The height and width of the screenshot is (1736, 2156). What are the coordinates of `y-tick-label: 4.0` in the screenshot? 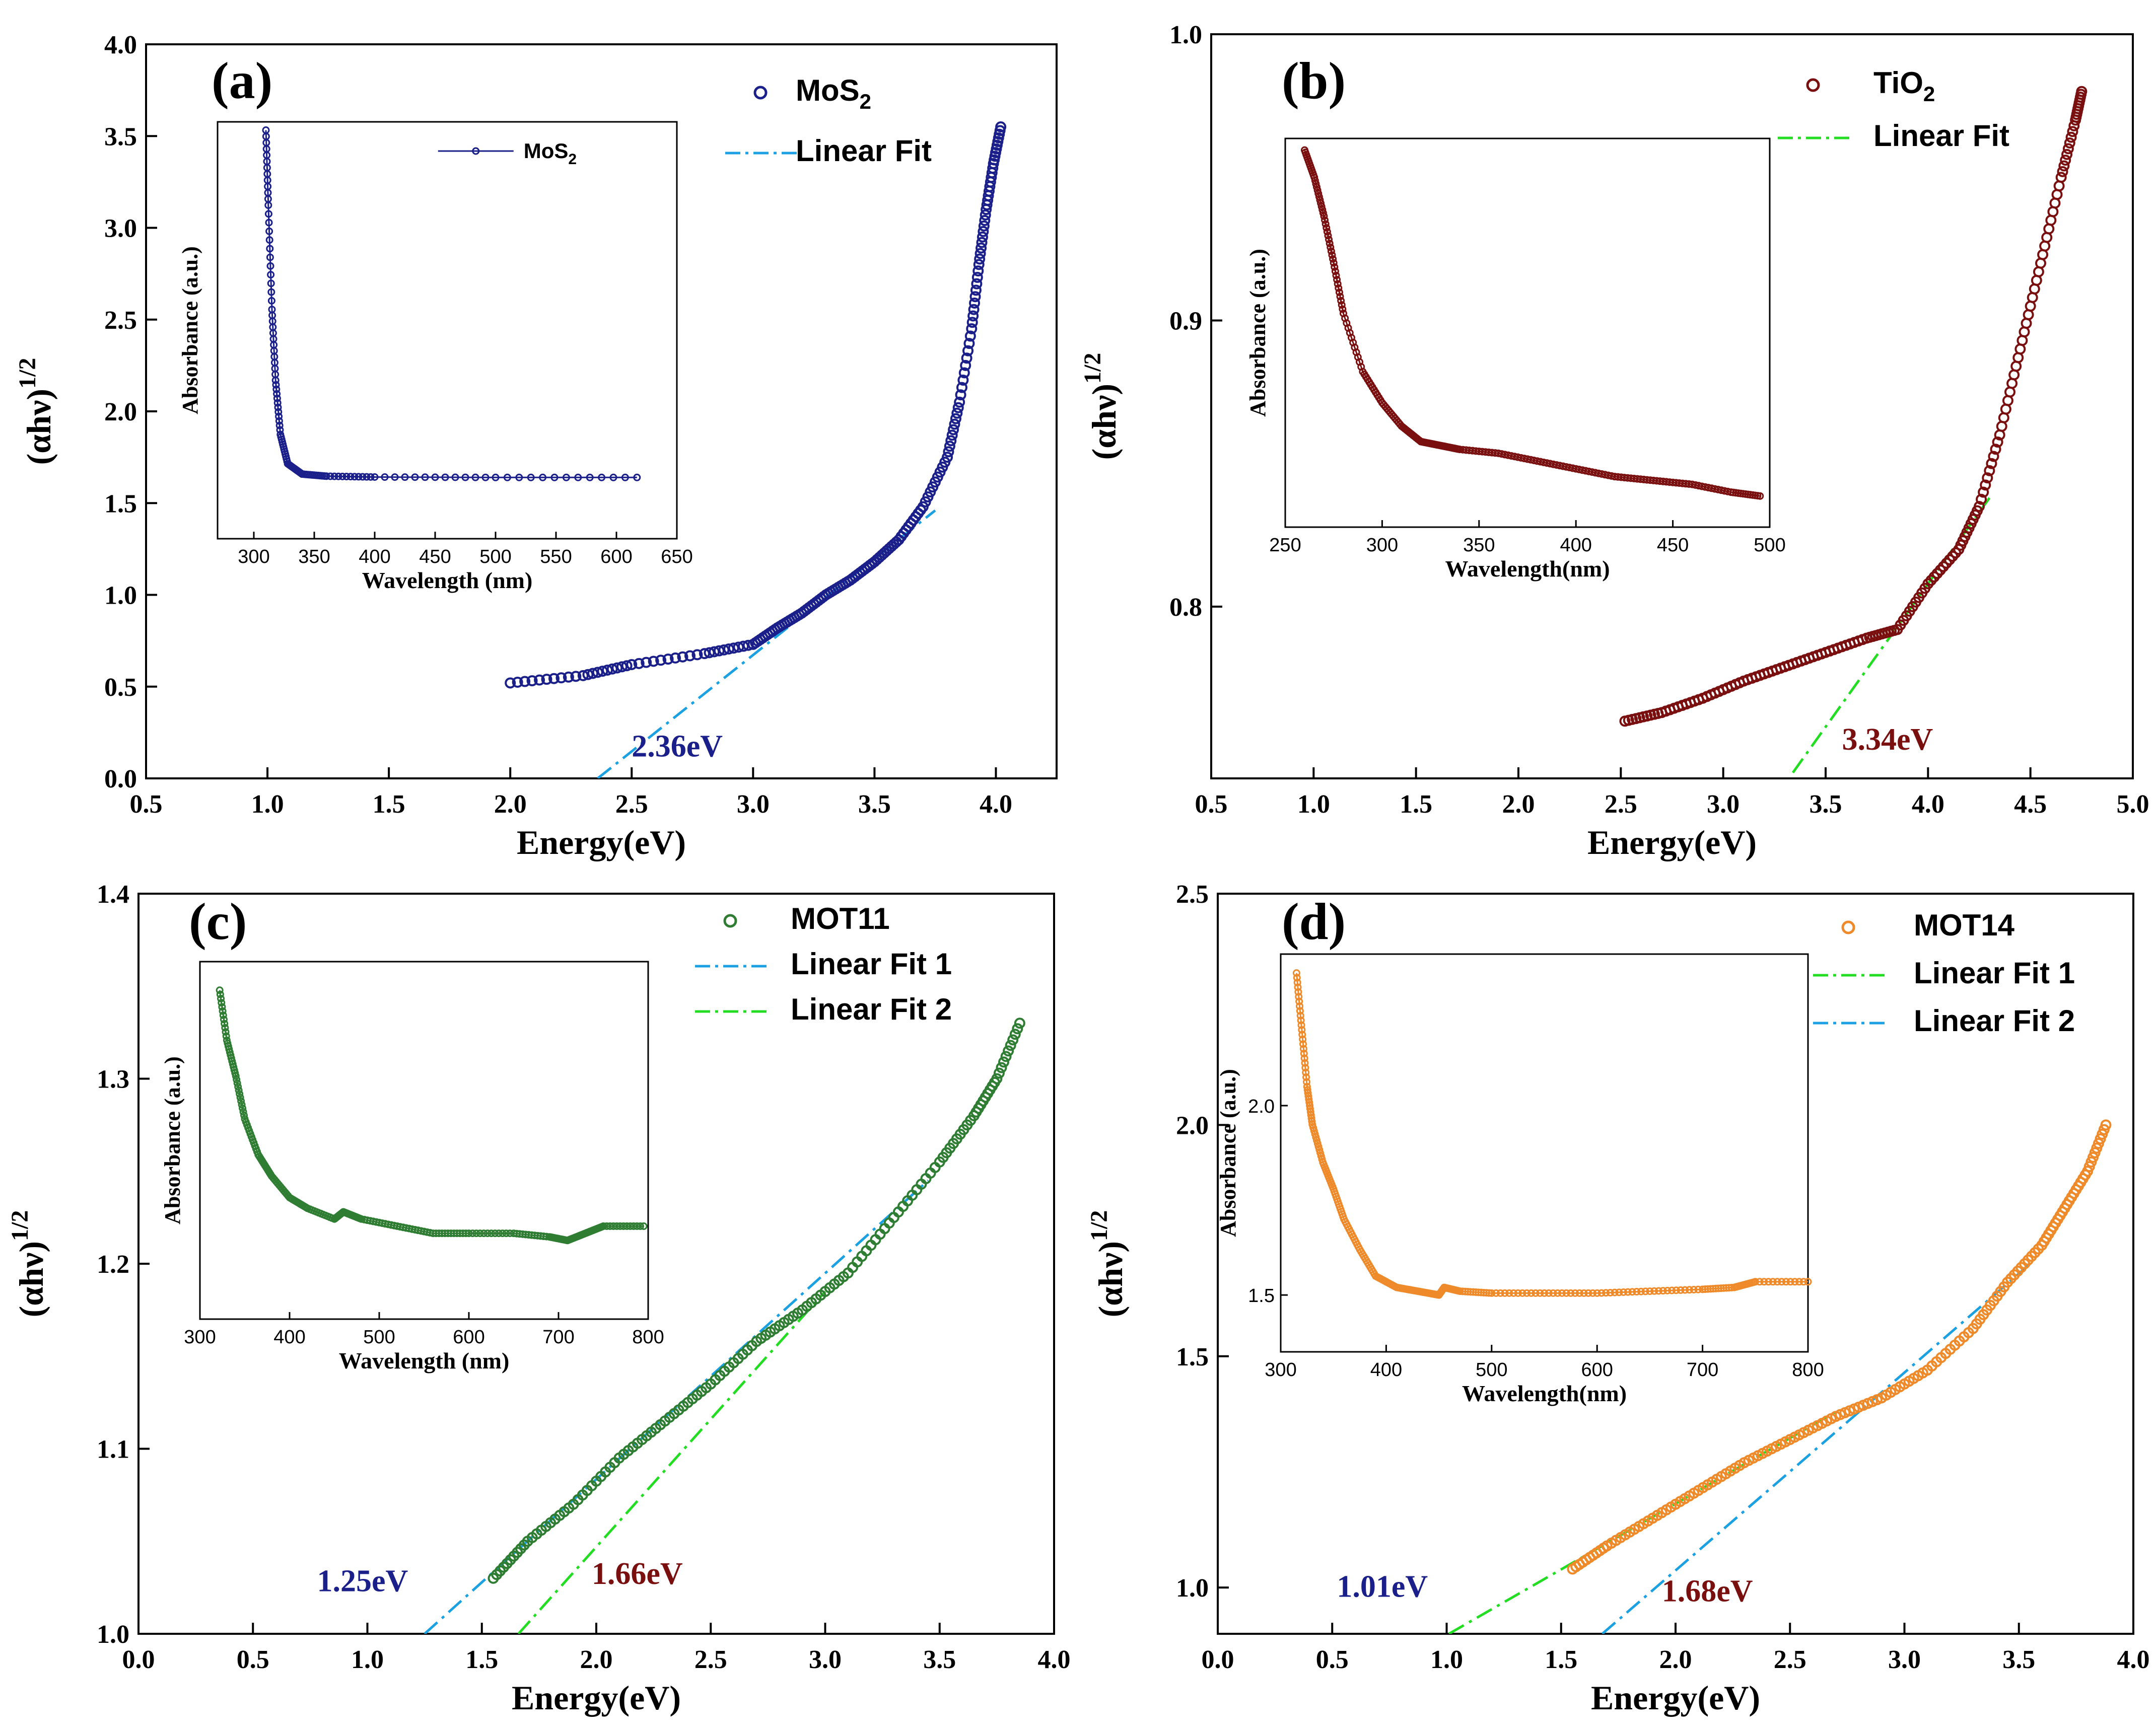 It's located at (120, 45).